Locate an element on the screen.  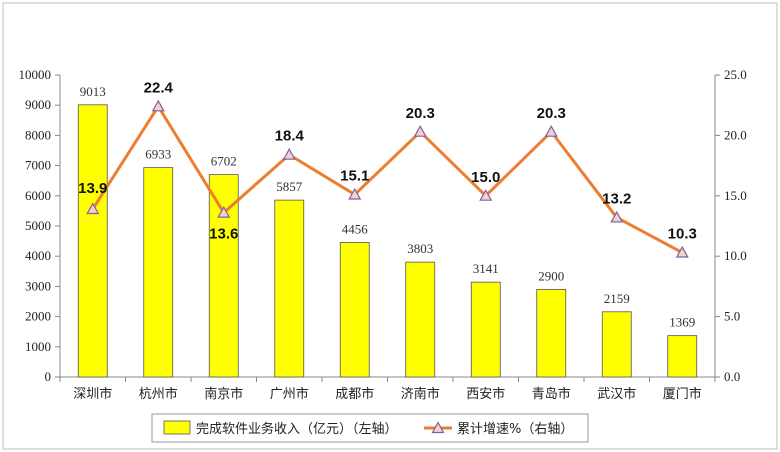
line-data-label: 13.6 is located at coordinates (223, 234).